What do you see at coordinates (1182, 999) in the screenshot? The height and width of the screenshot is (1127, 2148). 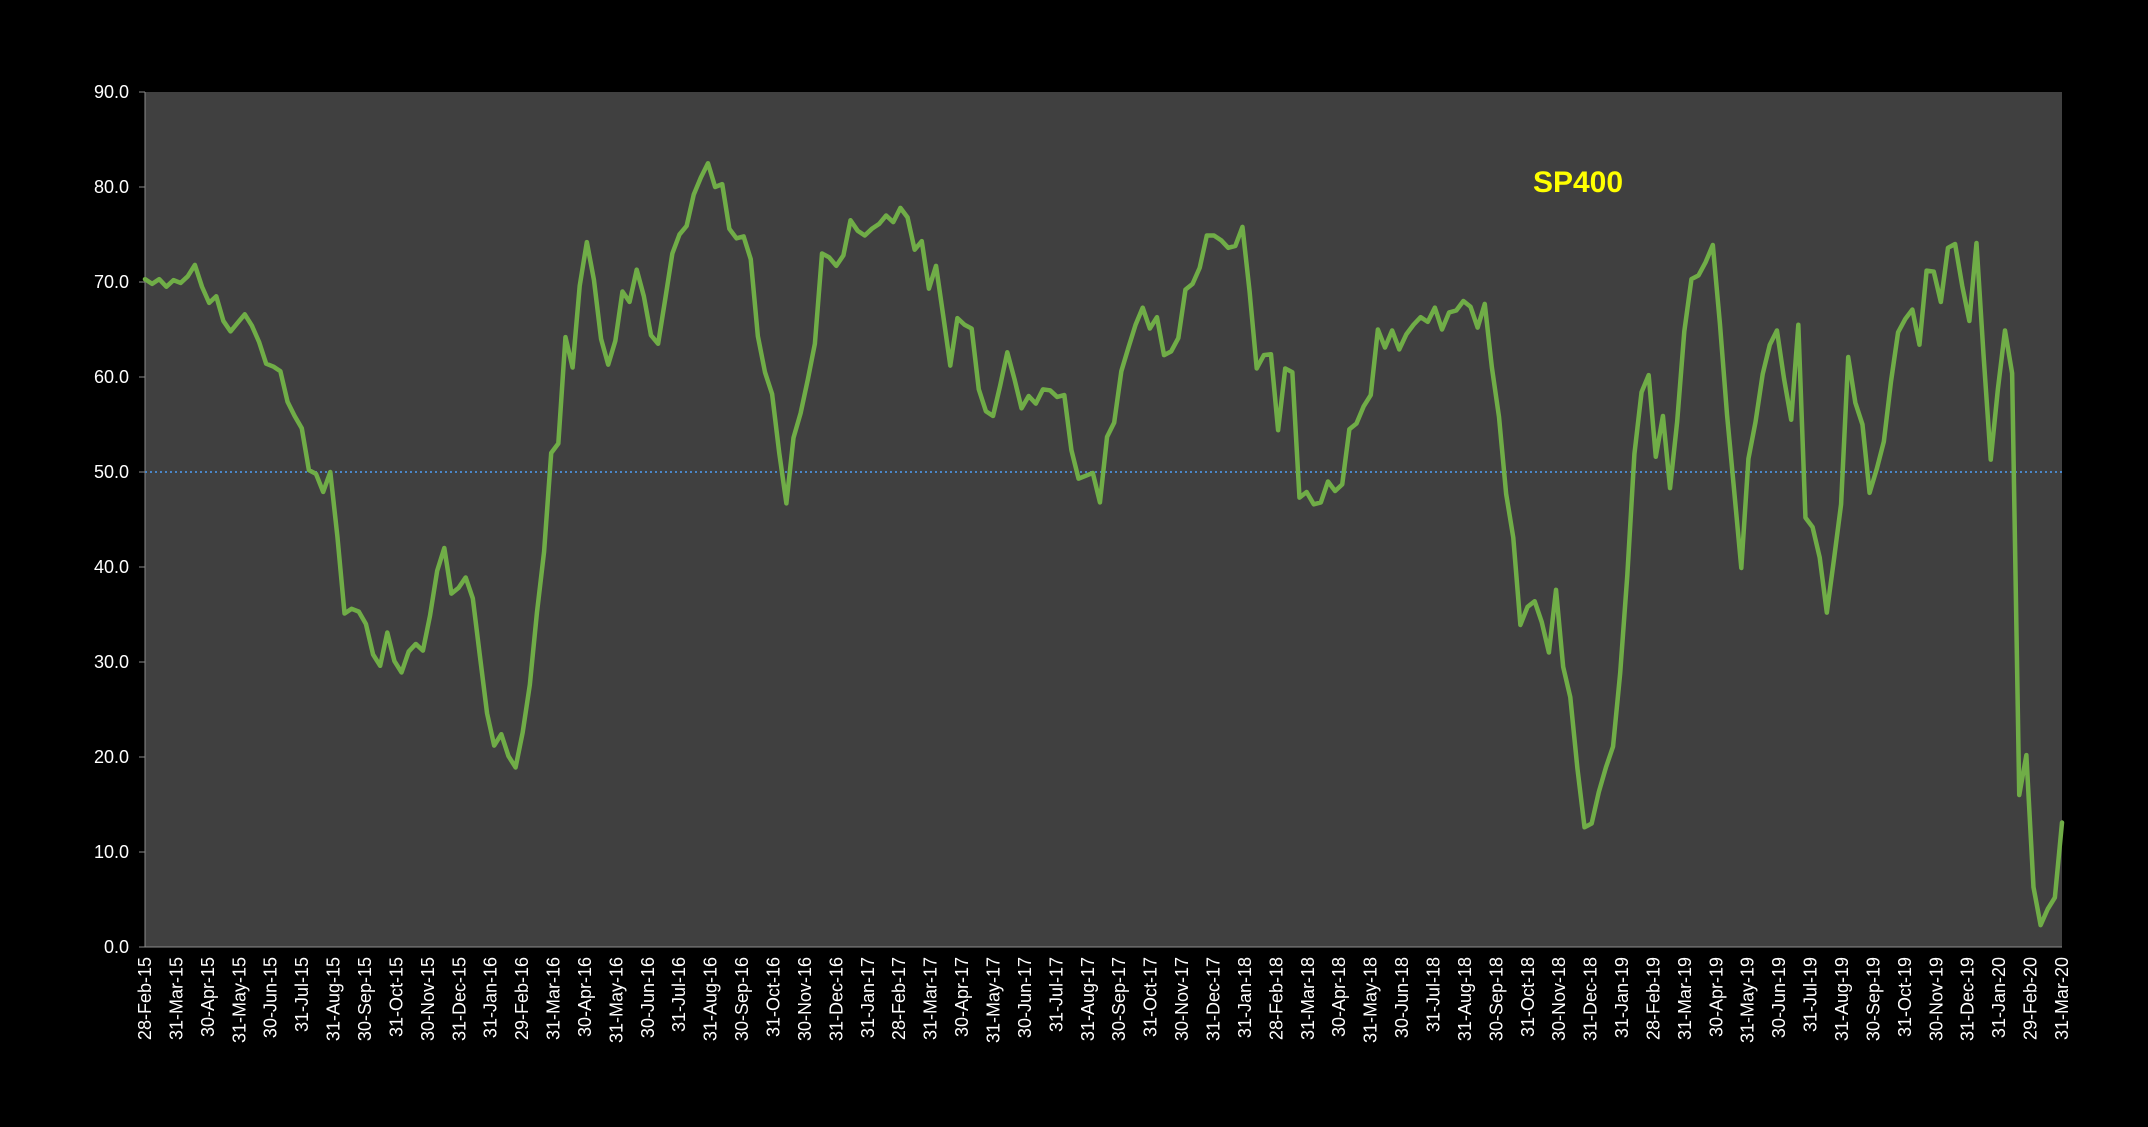 I see `x-tick-label: 30-Nov-17` at bounding box center [1182, 999].